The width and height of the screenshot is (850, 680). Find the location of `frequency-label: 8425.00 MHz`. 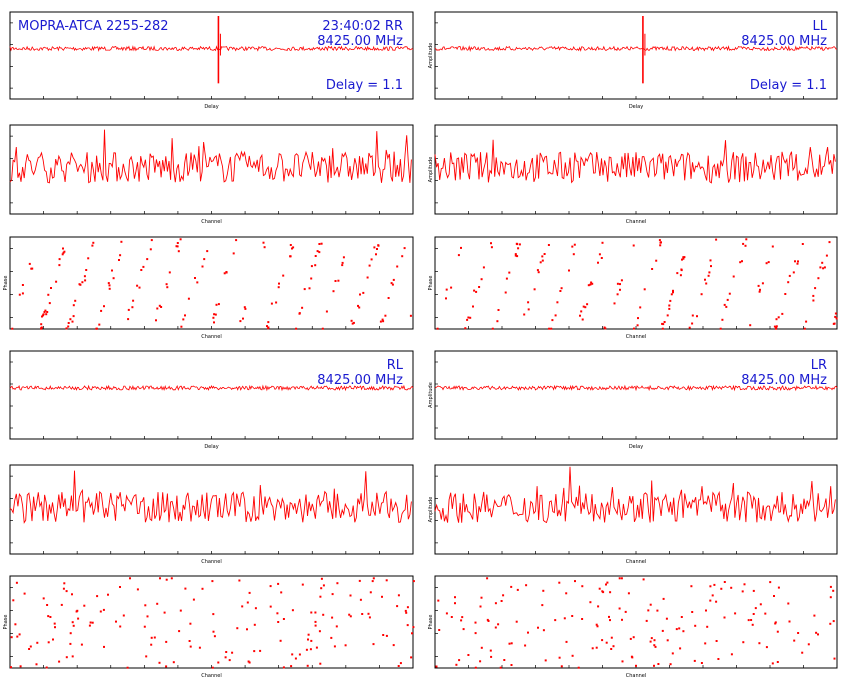

frequency-label: 8425.00 MHz is located at coordinates (784, 380).